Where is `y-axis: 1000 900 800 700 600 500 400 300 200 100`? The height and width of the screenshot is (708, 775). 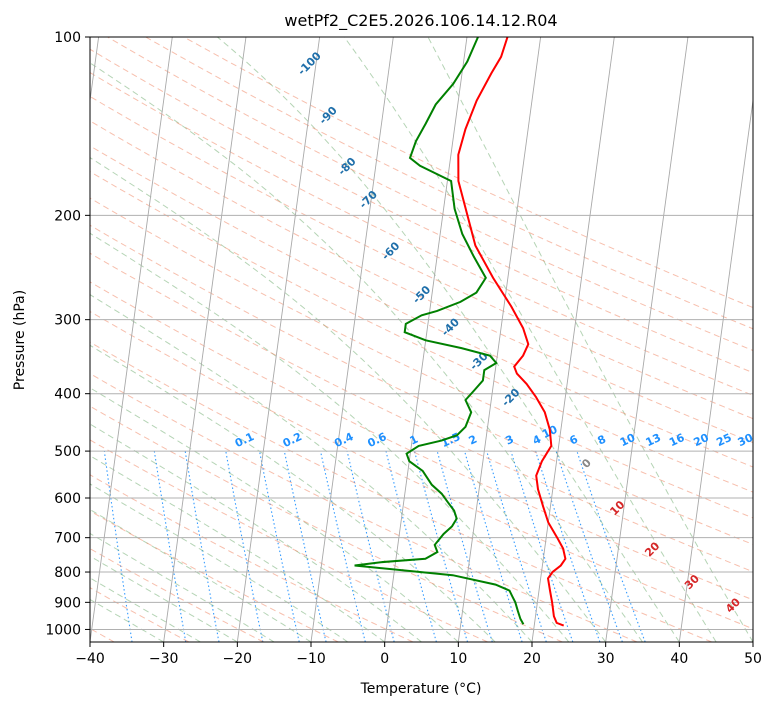 y-axis: 1000 900 800 700 600 500 400 300 200 100 is located at coordinates (67, 334).